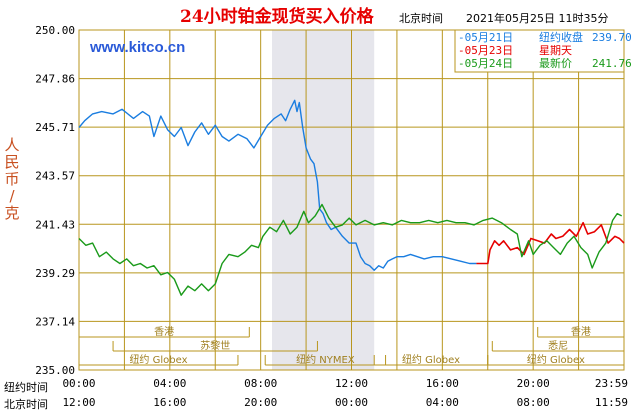 This screenshot has width=644, height=420. I want to click on y-tick-label: 243.57, so click(55, 176).